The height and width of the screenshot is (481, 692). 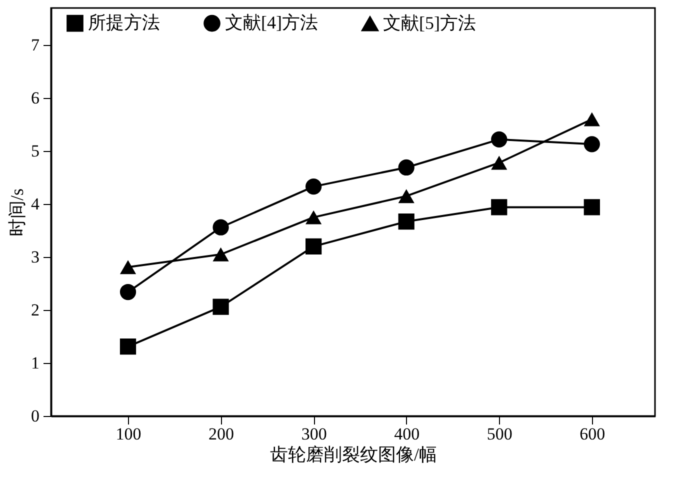 I want to click on x-tick-label: 100, so click(x=129, y=434).